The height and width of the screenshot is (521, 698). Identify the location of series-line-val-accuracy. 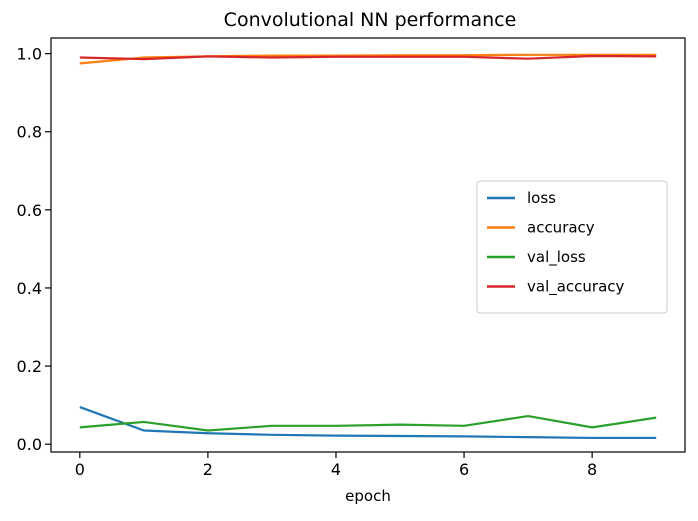
(368, 57).